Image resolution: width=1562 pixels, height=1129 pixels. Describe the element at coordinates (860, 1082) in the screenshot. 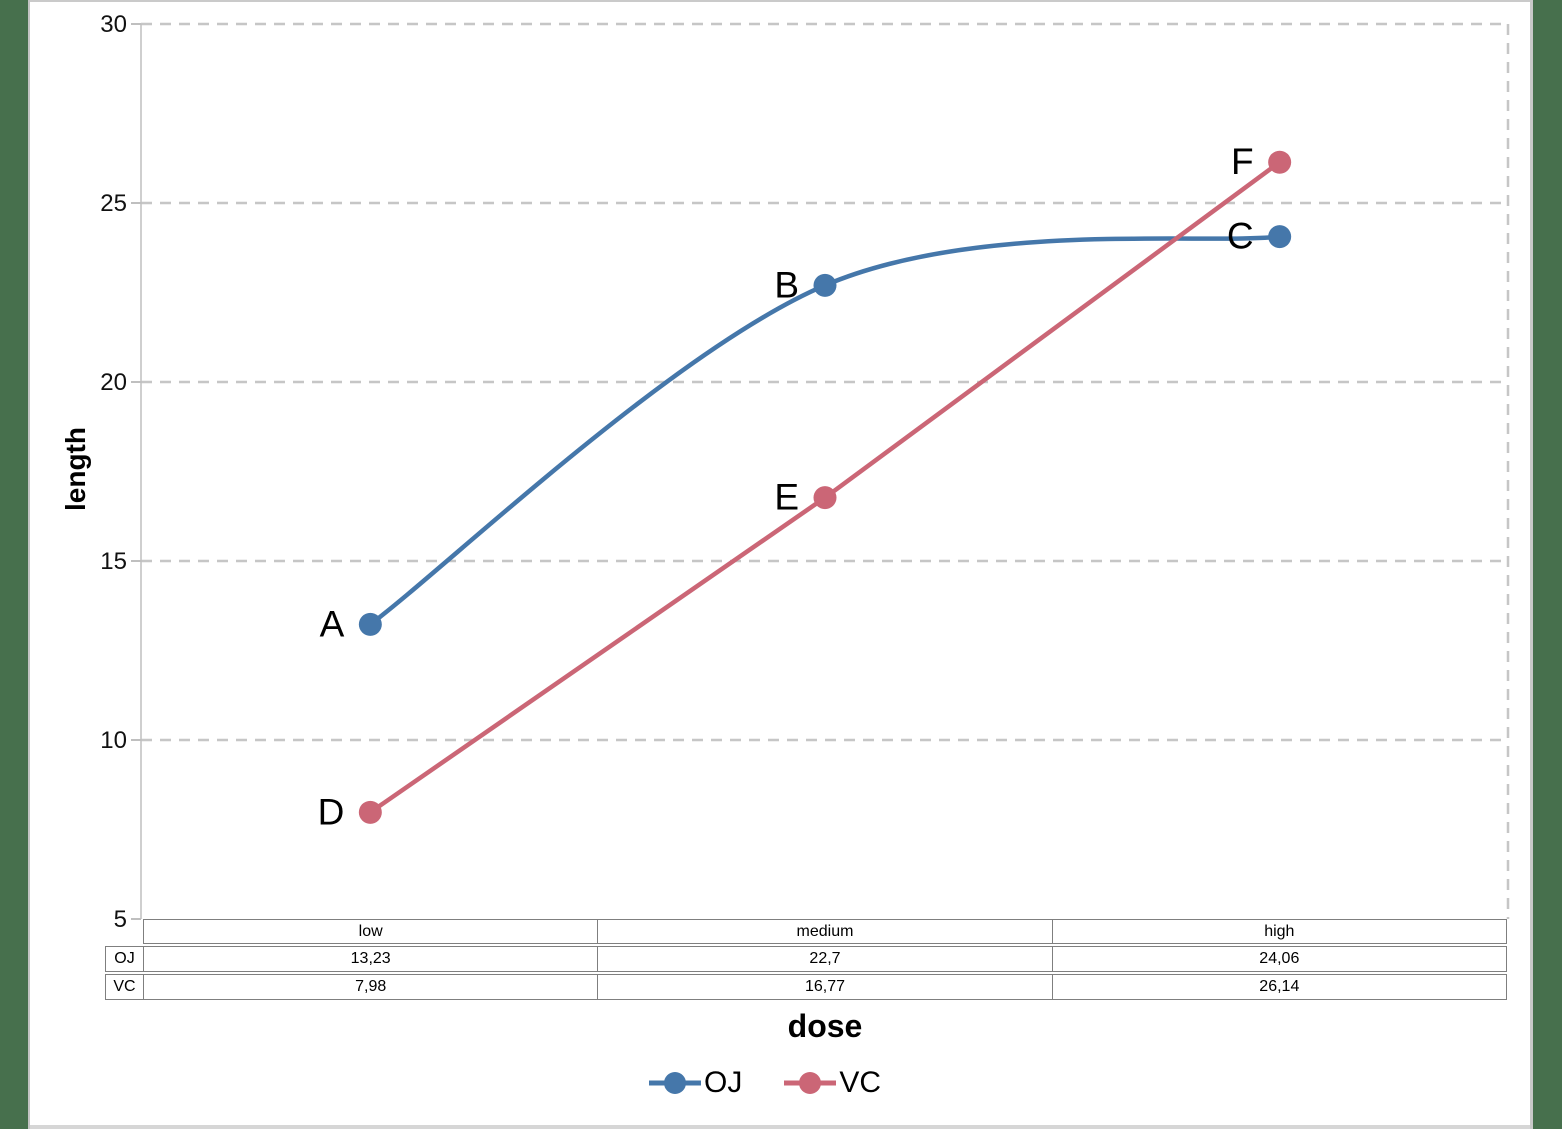

I see `legend-label-vc: VC` at that location.